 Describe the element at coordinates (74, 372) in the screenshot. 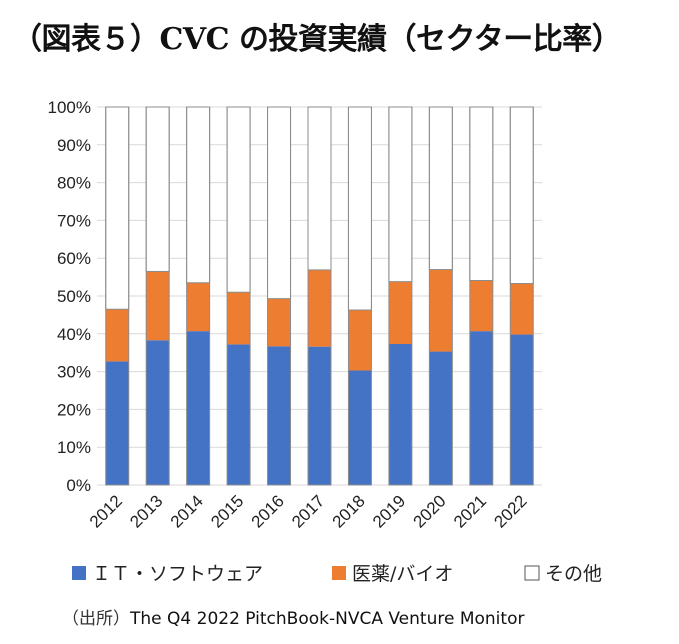

I see `y-tick-label: 30%` at that location.